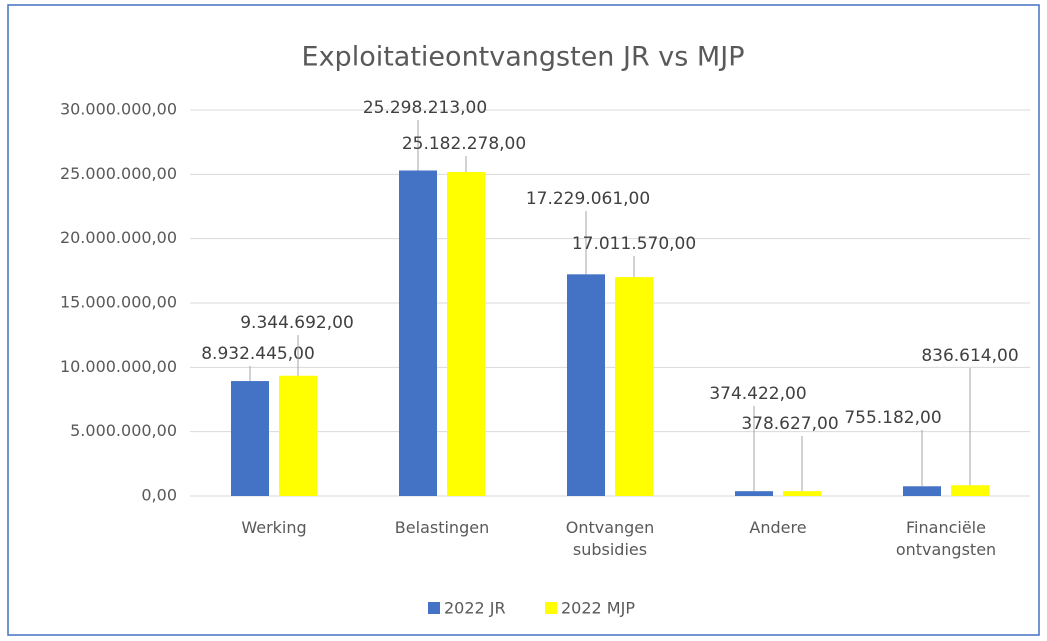 The height and width of the screenshot is (641, 1047). Describe the element at coordinates (118, 237) in the screenshot. I see `y-tick-label: 20.000.000,00` at that location.